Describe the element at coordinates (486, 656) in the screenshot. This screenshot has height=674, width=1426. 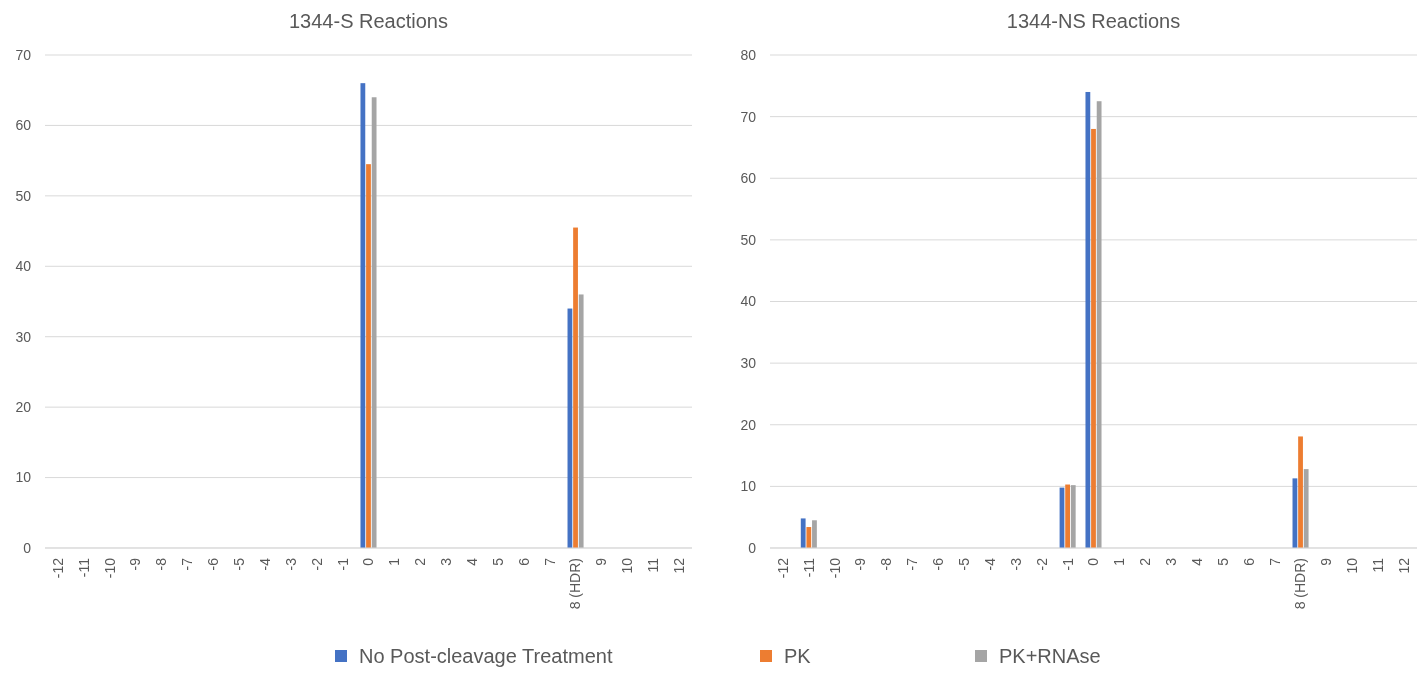
I see `legend-label: No Post-cleavage Treatment` at that location.